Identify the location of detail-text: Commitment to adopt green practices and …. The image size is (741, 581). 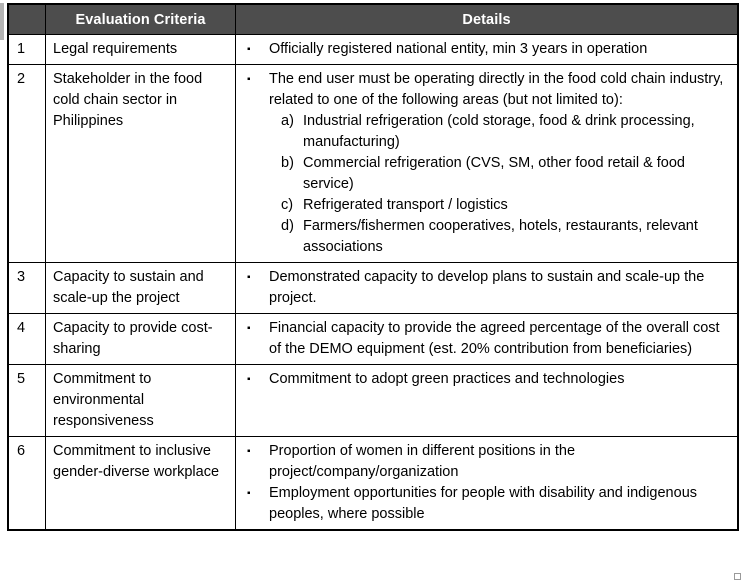
(447, 379).